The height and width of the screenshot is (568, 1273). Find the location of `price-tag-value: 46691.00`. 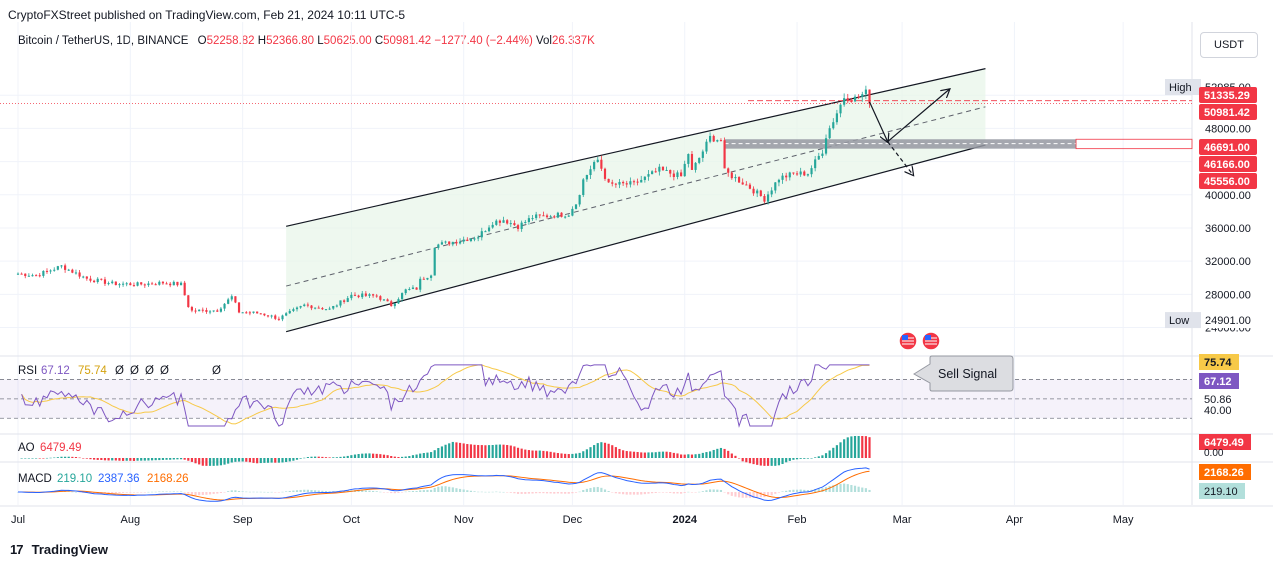

price-tag-value: 46691.00 is located at coordinates (1227, 148).